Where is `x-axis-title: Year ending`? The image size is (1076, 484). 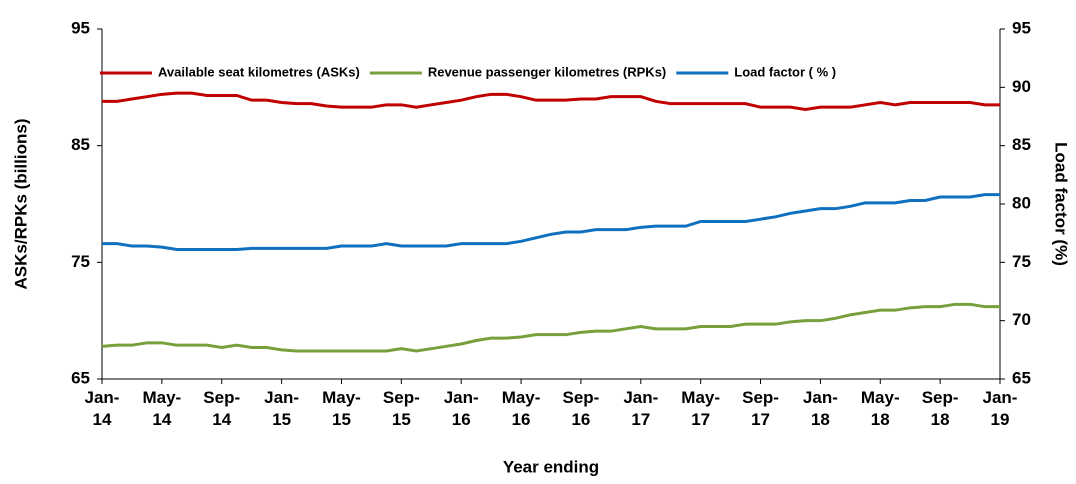 x-axis-title: Year ending is located at coordinates (551, 466).